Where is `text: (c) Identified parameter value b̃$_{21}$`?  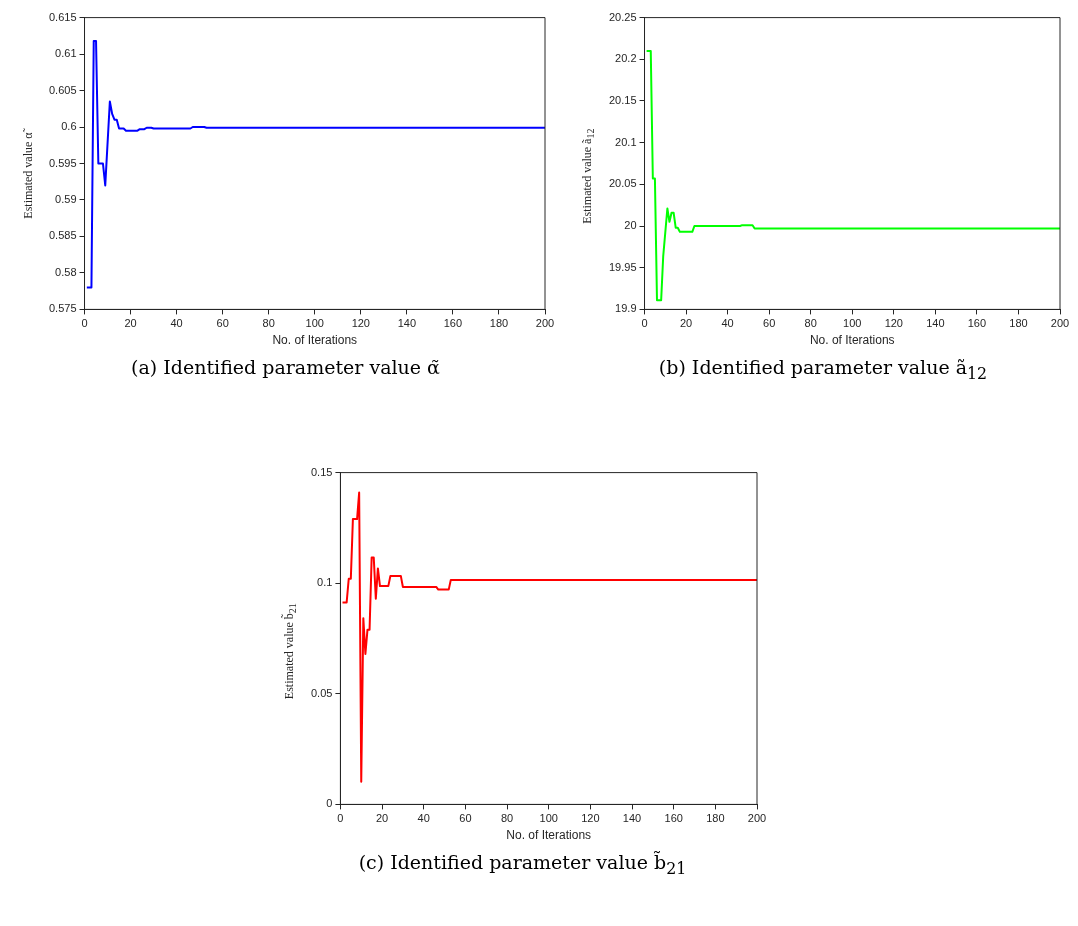 text: (c) Identified parameter value b̃$_{21}$ is located at coordinates (522, 864).